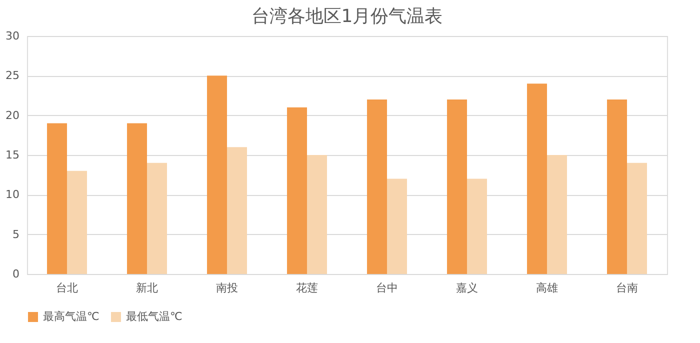  What do you see at coordinates (467, 288) in the screenshot?
I see `x-tick-label: 嘉义` at bounding box center [467, 288].